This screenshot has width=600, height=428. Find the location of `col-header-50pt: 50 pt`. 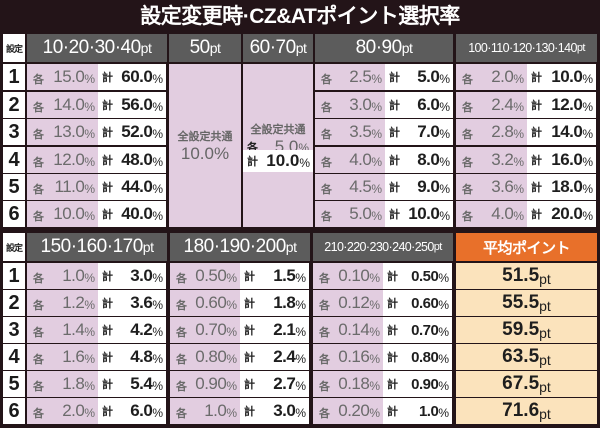

col-header-50pt: 50 pt is located at coordinates (205, 48).